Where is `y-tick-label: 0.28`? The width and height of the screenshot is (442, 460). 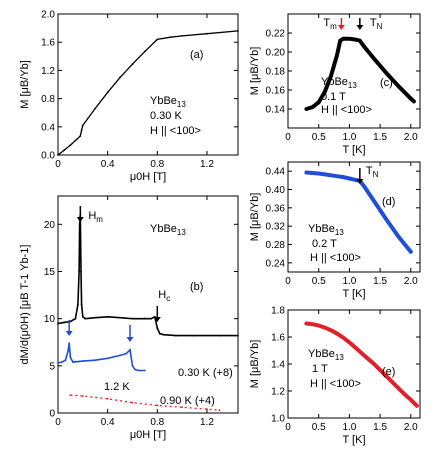 y-tick-label: 0.28 is located at coordinates (276, 245).